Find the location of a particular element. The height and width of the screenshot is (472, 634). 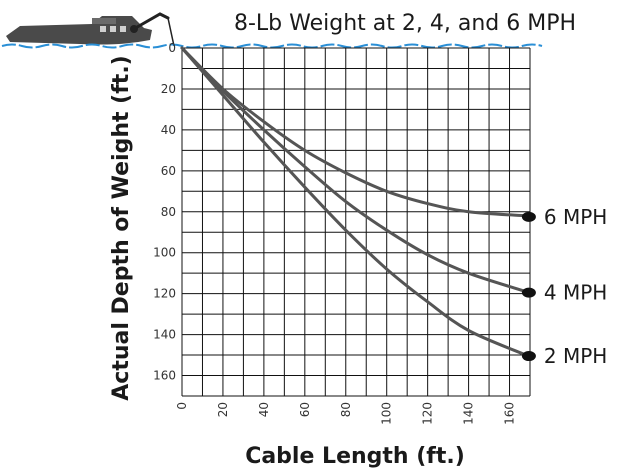

boat-icon is located at coordinates (79, 30).